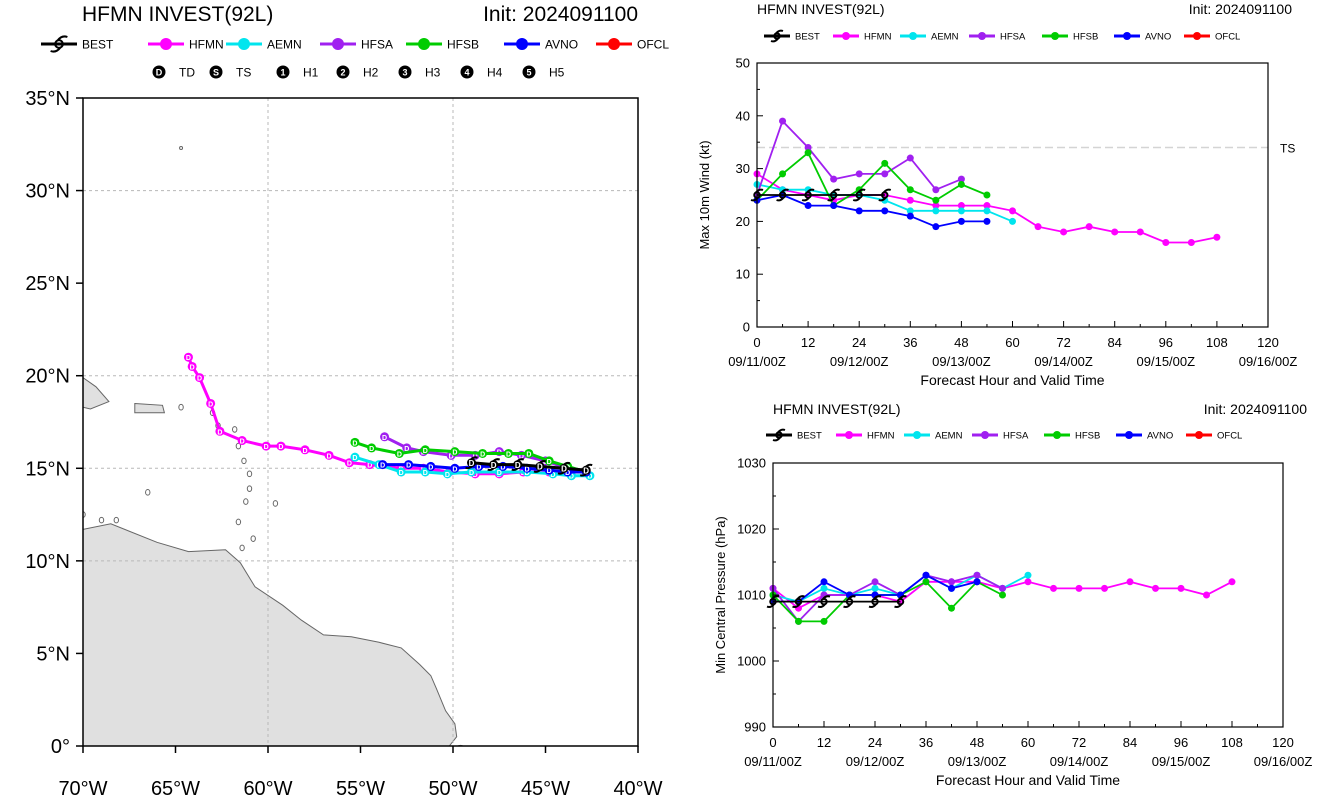  What do you see at coordinates (743, 168) in the screenshot?
I see `ts-y-tick-label: 30` at bounding box center [743, 168].